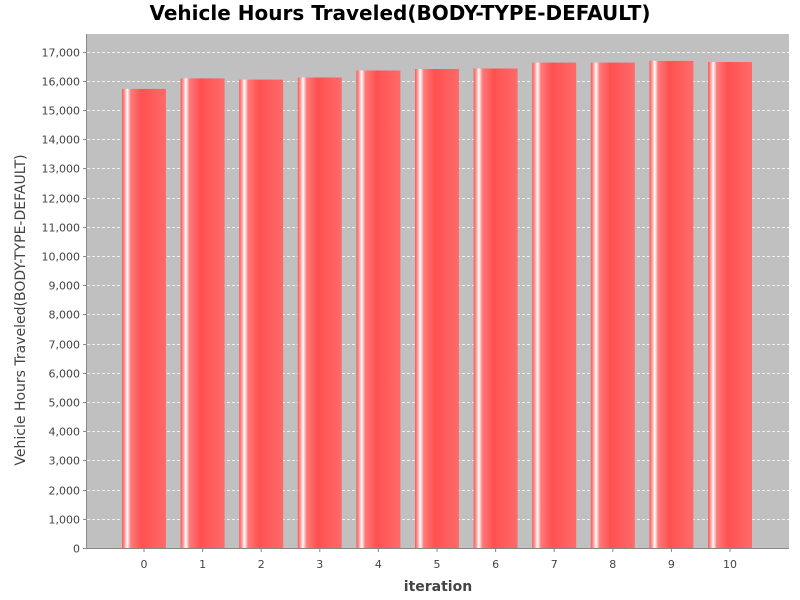 The width and height of the screenshot is (800, 600). I want to click on y-tick-label: 16,000, so click(61, 82).